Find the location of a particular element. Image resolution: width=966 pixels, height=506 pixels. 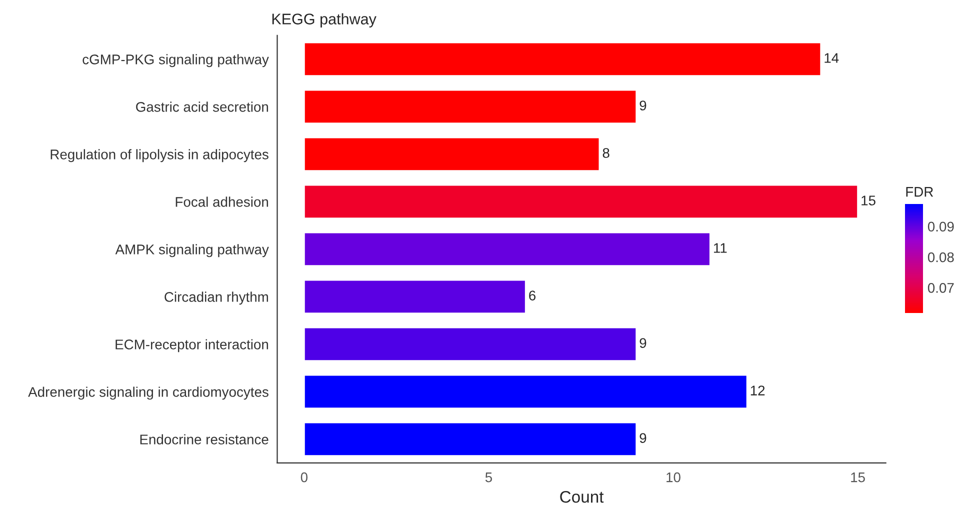

data-label: 11 is located at coordinates (720, 248).